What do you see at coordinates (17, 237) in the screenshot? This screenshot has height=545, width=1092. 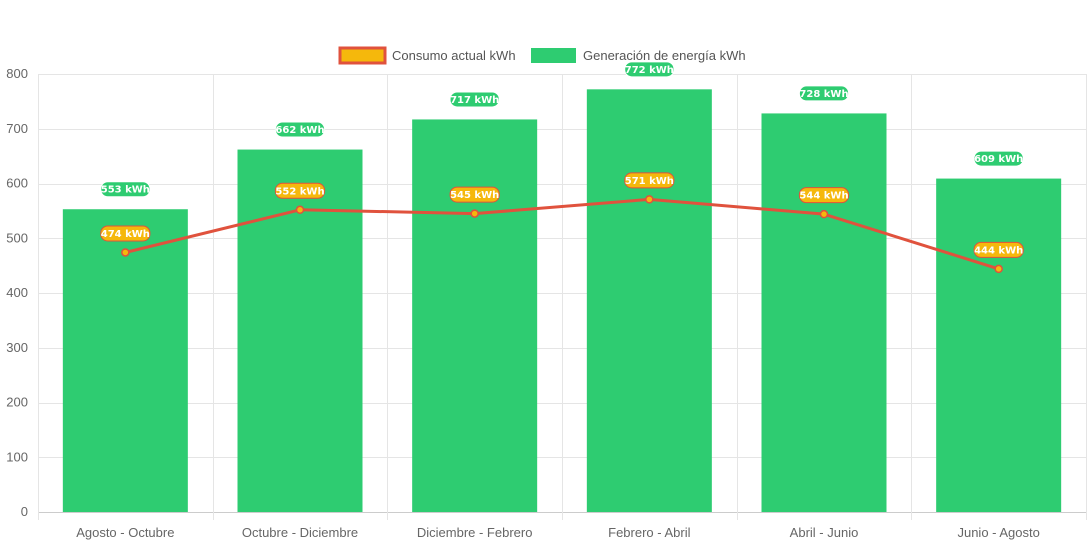 I see `y-tick-label: 500` at bounding box center [17, 237].